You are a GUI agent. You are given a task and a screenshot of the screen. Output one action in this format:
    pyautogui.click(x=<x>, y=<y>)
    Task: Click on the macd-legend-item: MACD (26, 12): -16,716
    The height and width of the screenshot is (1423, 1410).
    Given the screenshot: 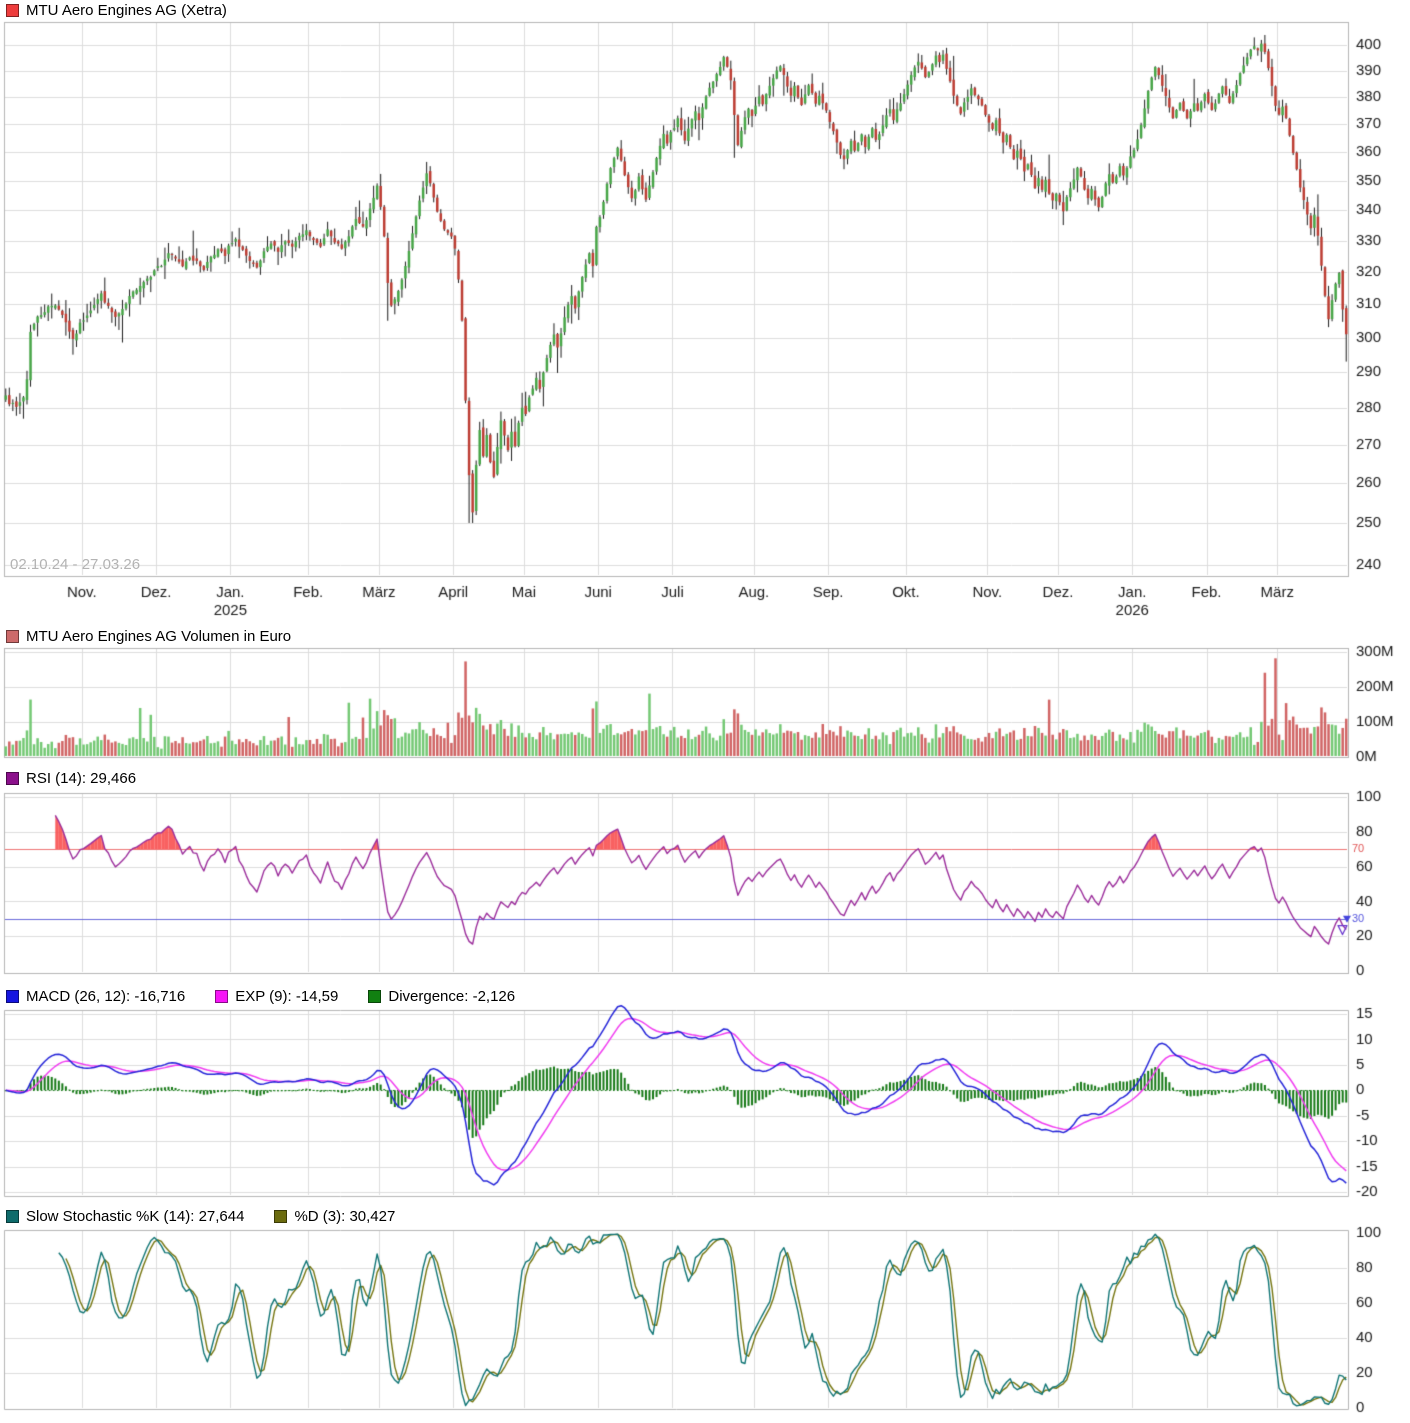 What is the action you would take?
    pyautogui.click(x=95, y=996)
    